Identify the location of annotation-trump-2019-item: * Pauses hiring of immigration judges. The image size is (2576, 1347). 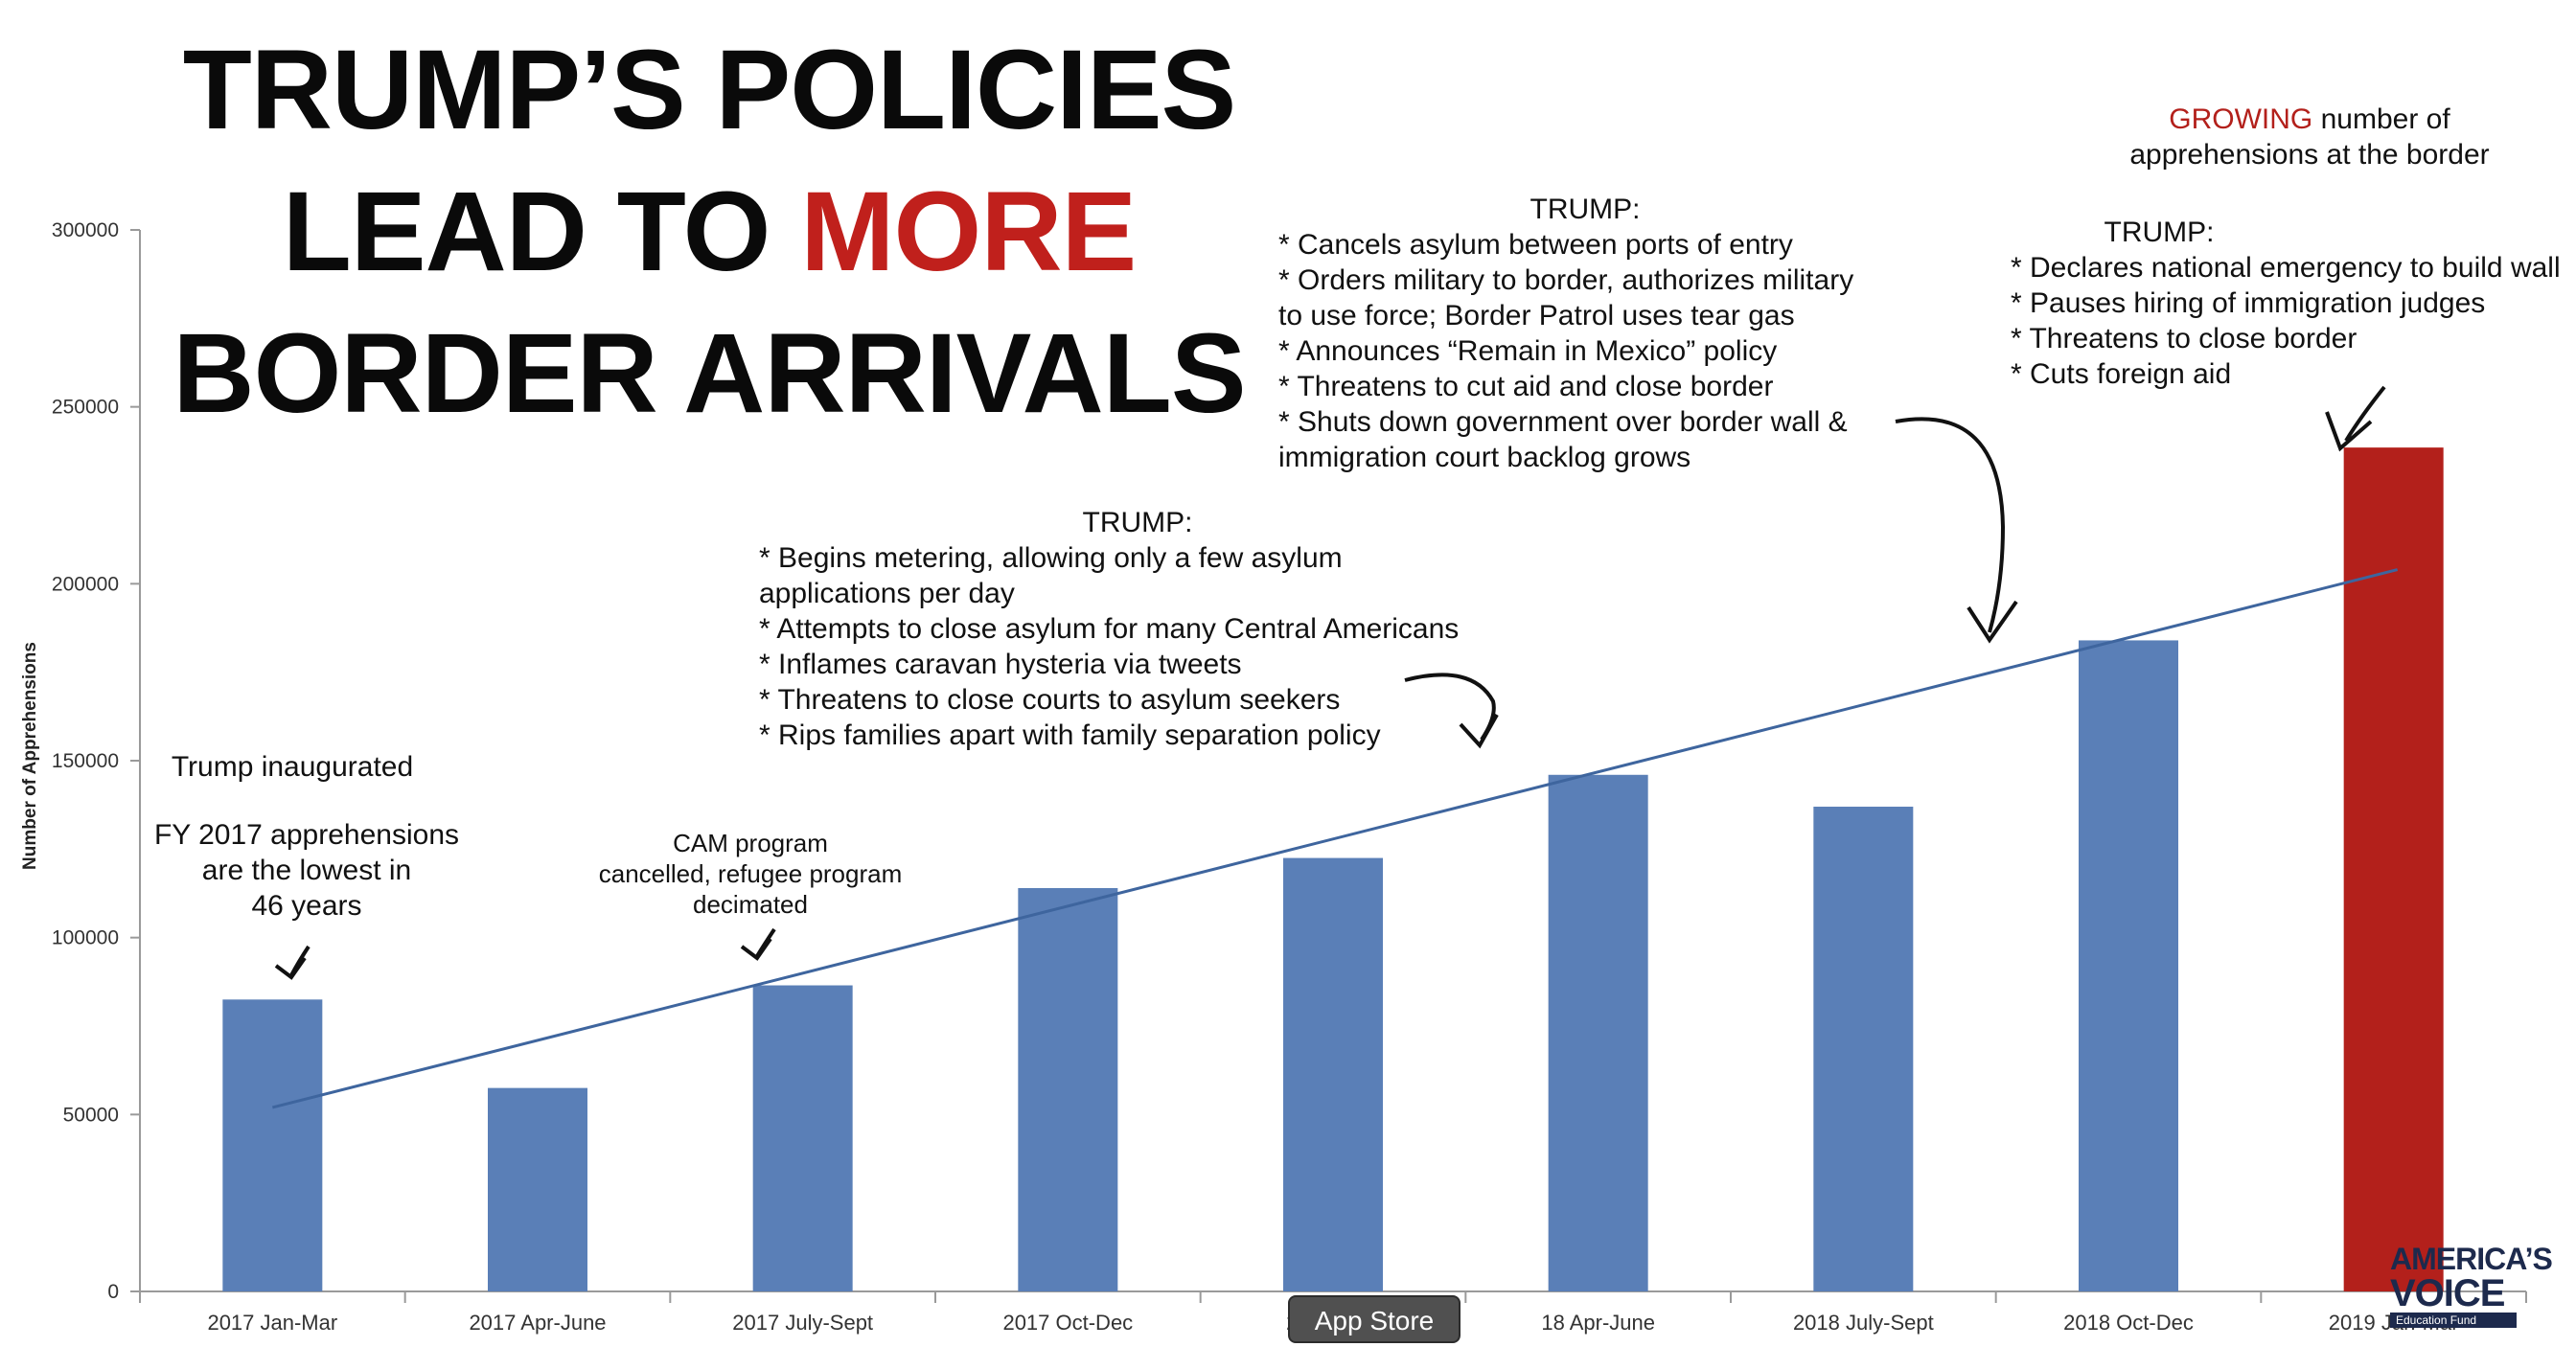
(2248, 303).